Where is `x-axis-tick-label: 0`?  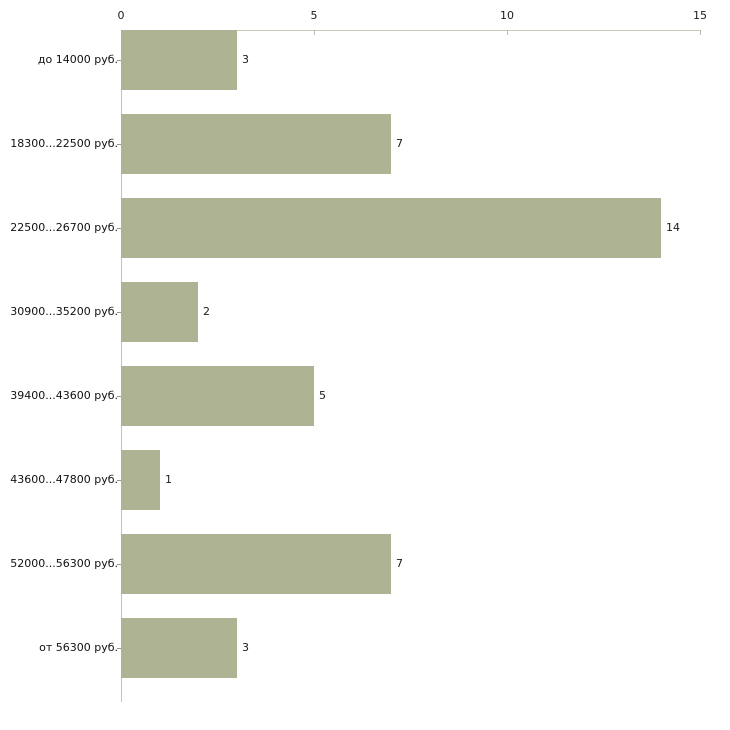 x-axis-tick-label: 0 is located at coordinates (121, 15).